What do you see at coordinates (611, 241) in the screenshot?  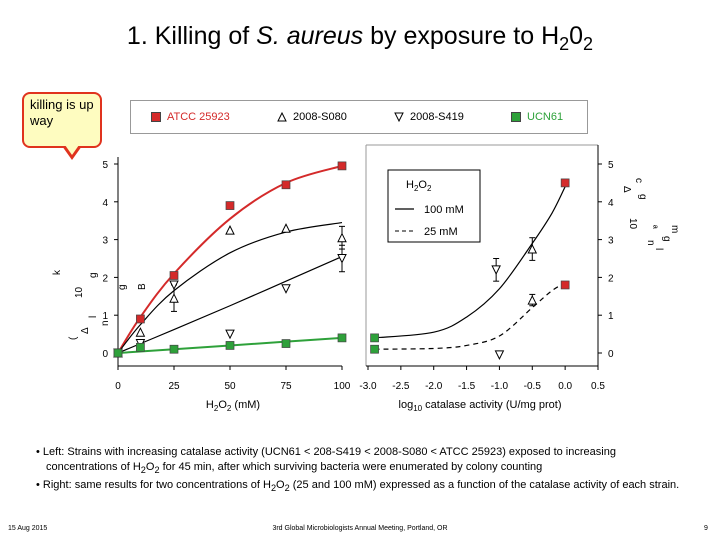 I see `right-y-tick-label: 3` at bounding box center [611, 241].